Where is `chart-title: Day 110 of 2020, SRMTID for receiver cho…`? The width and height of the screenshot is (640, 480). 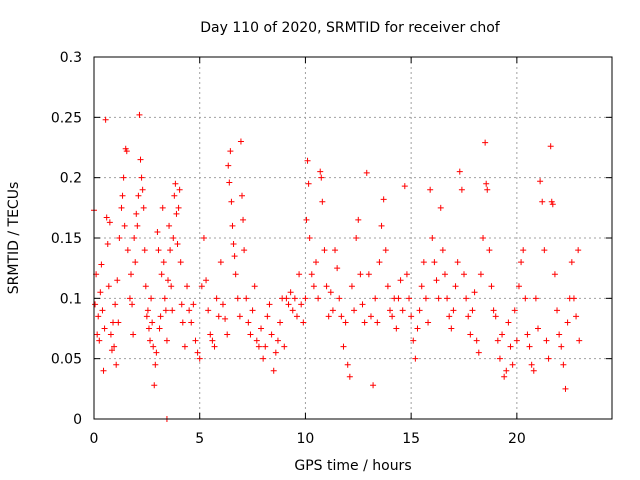 chart-title: Day 110 of 2020, SRMTID for receiver cho… is located at coordinates (350, 28).